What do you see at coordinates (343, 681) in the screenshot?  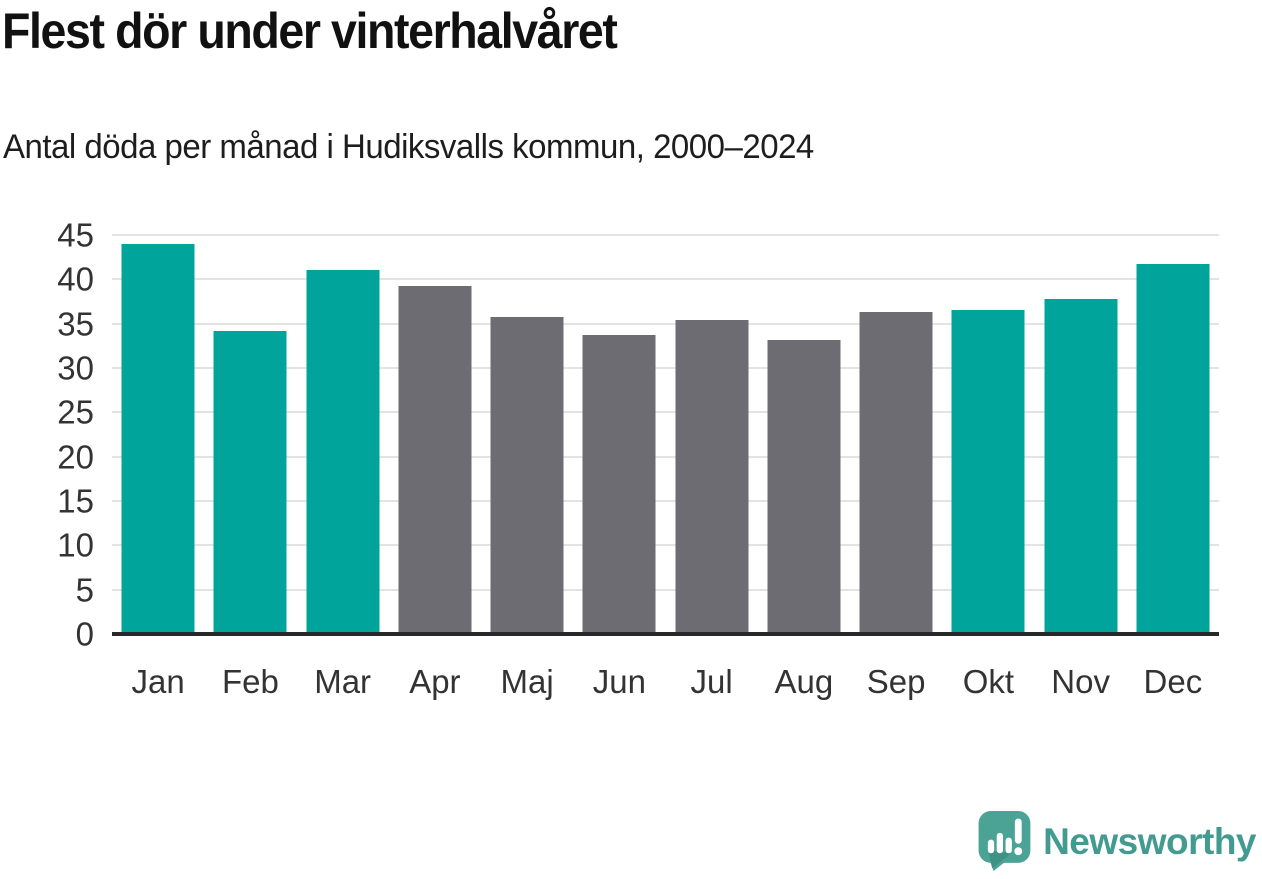 I see `x-tick-label: Mar` at bounding box center [343, 681].